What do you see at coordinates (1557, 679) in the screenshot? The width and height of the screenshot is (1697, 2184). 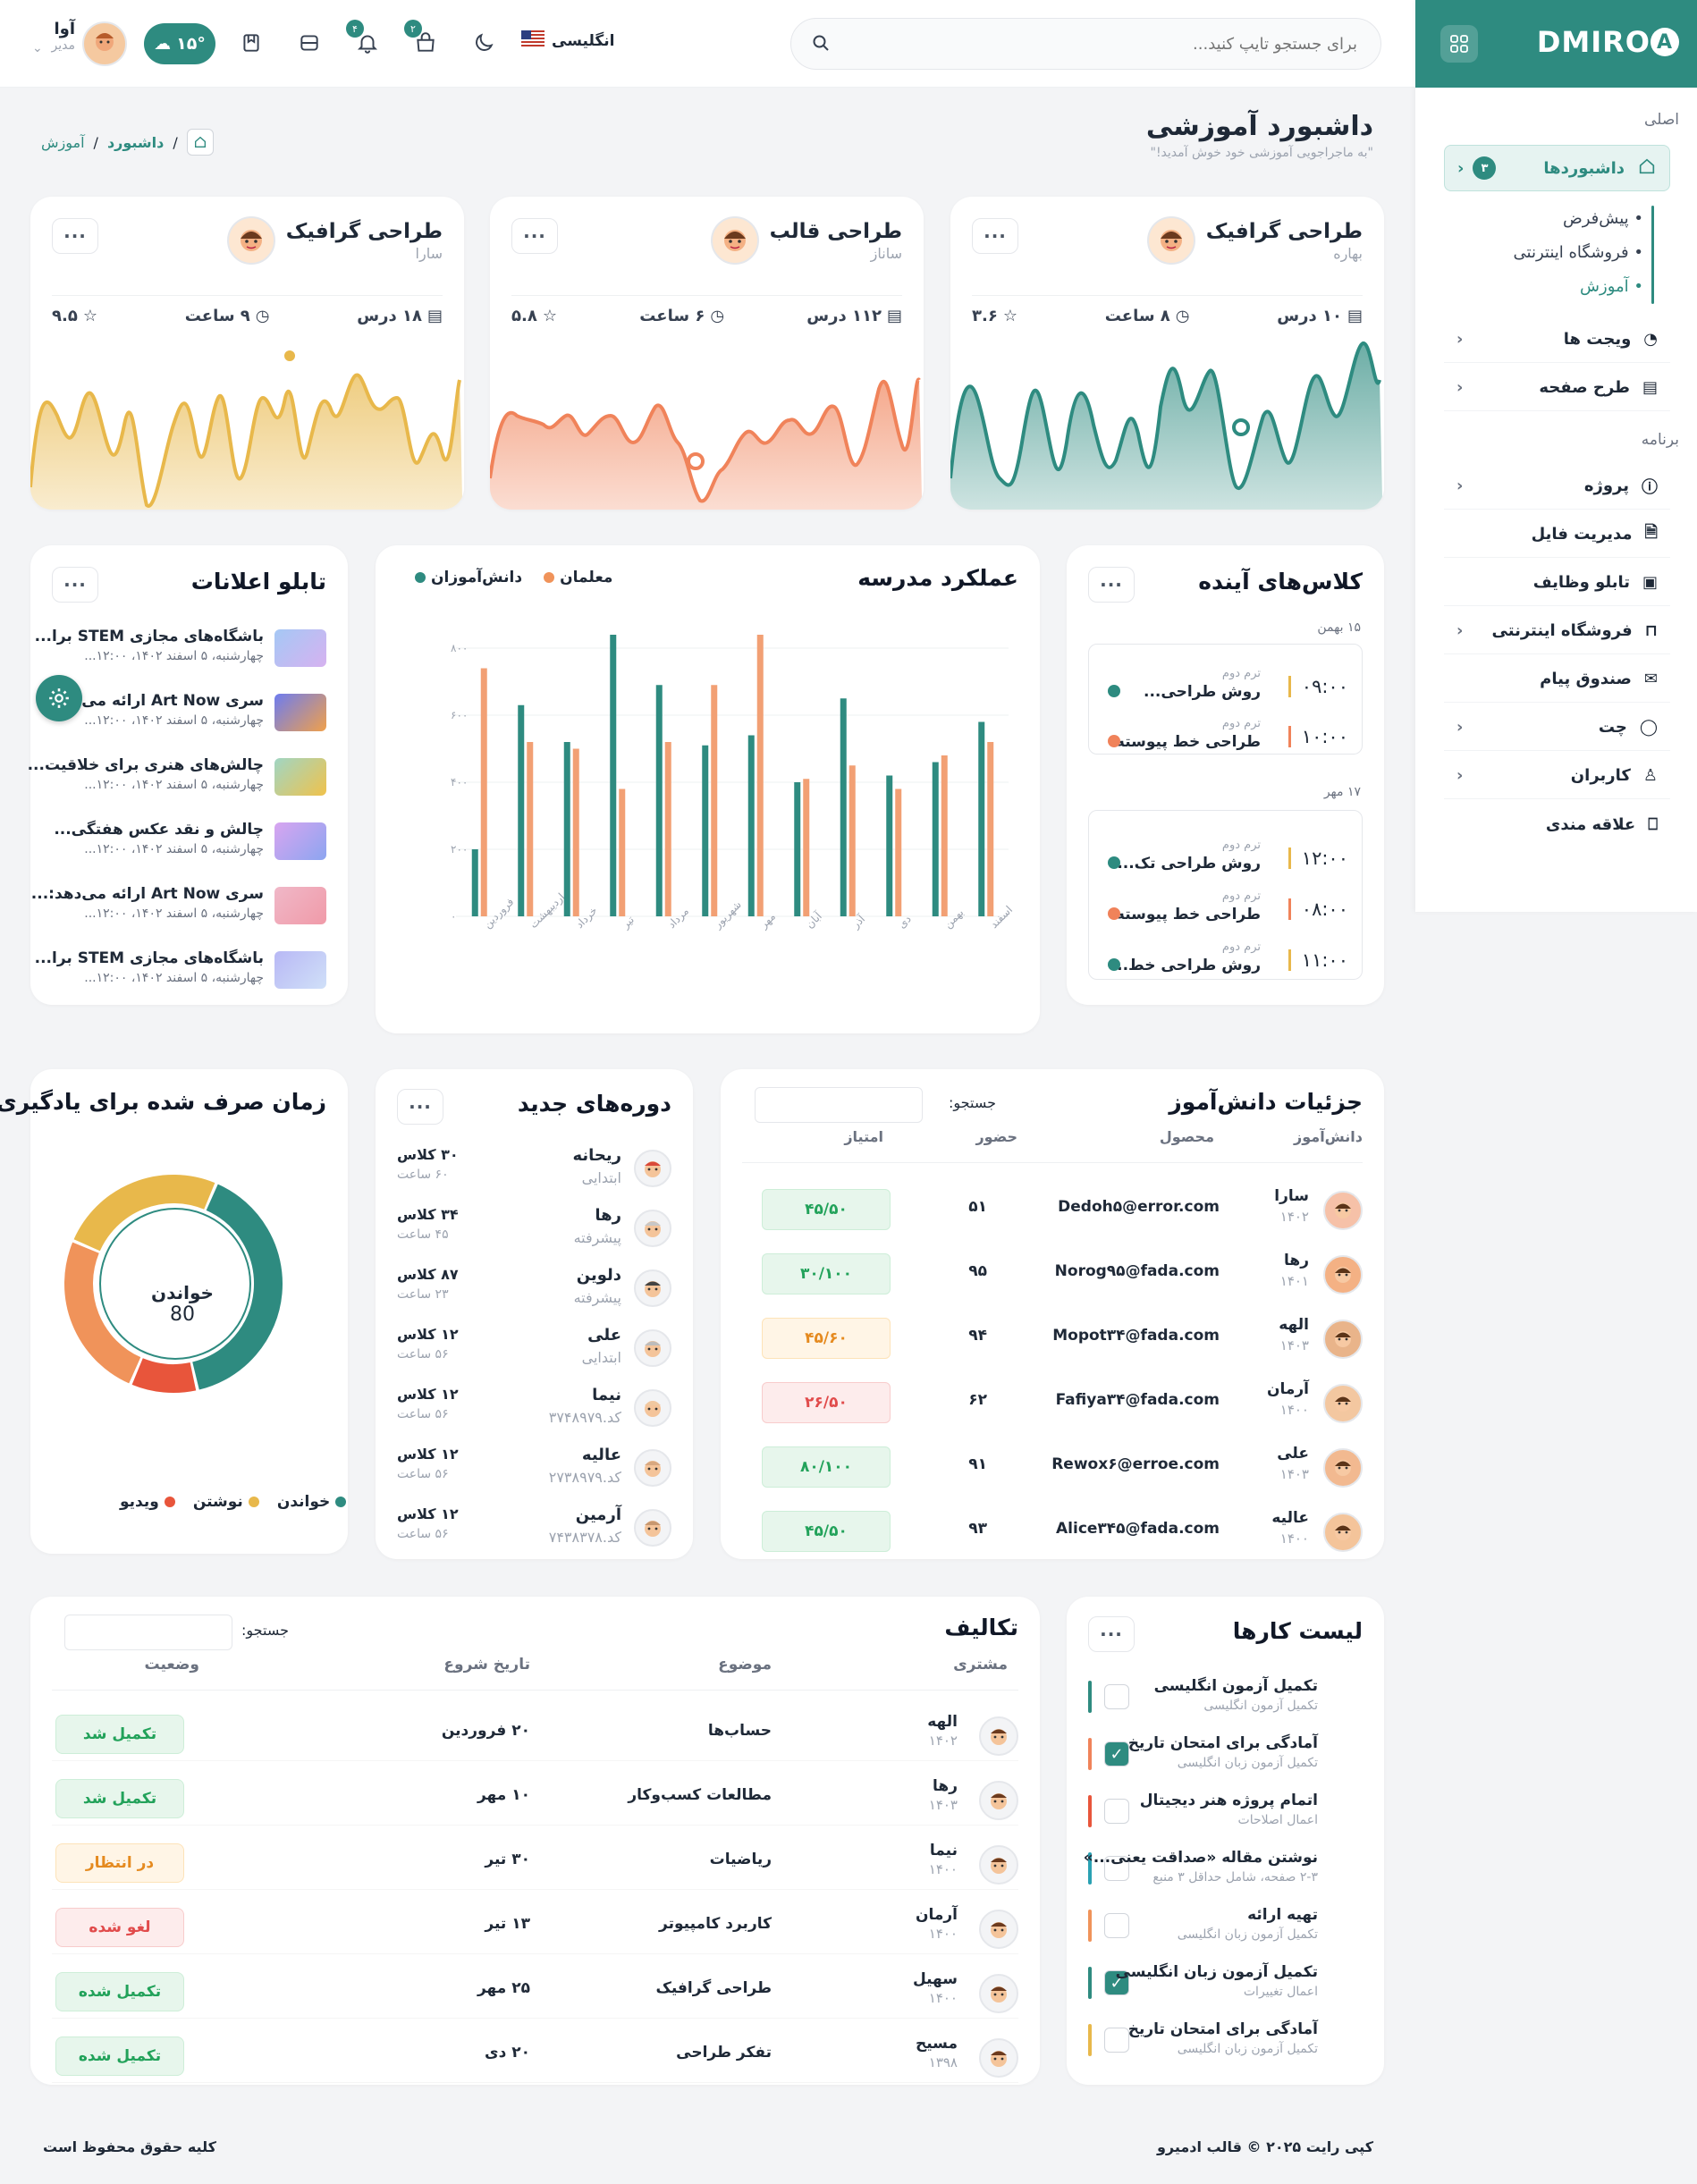 I see `sidebar-item-mail: ✉ صندوق پیام` at bounding box center [1557, 679].